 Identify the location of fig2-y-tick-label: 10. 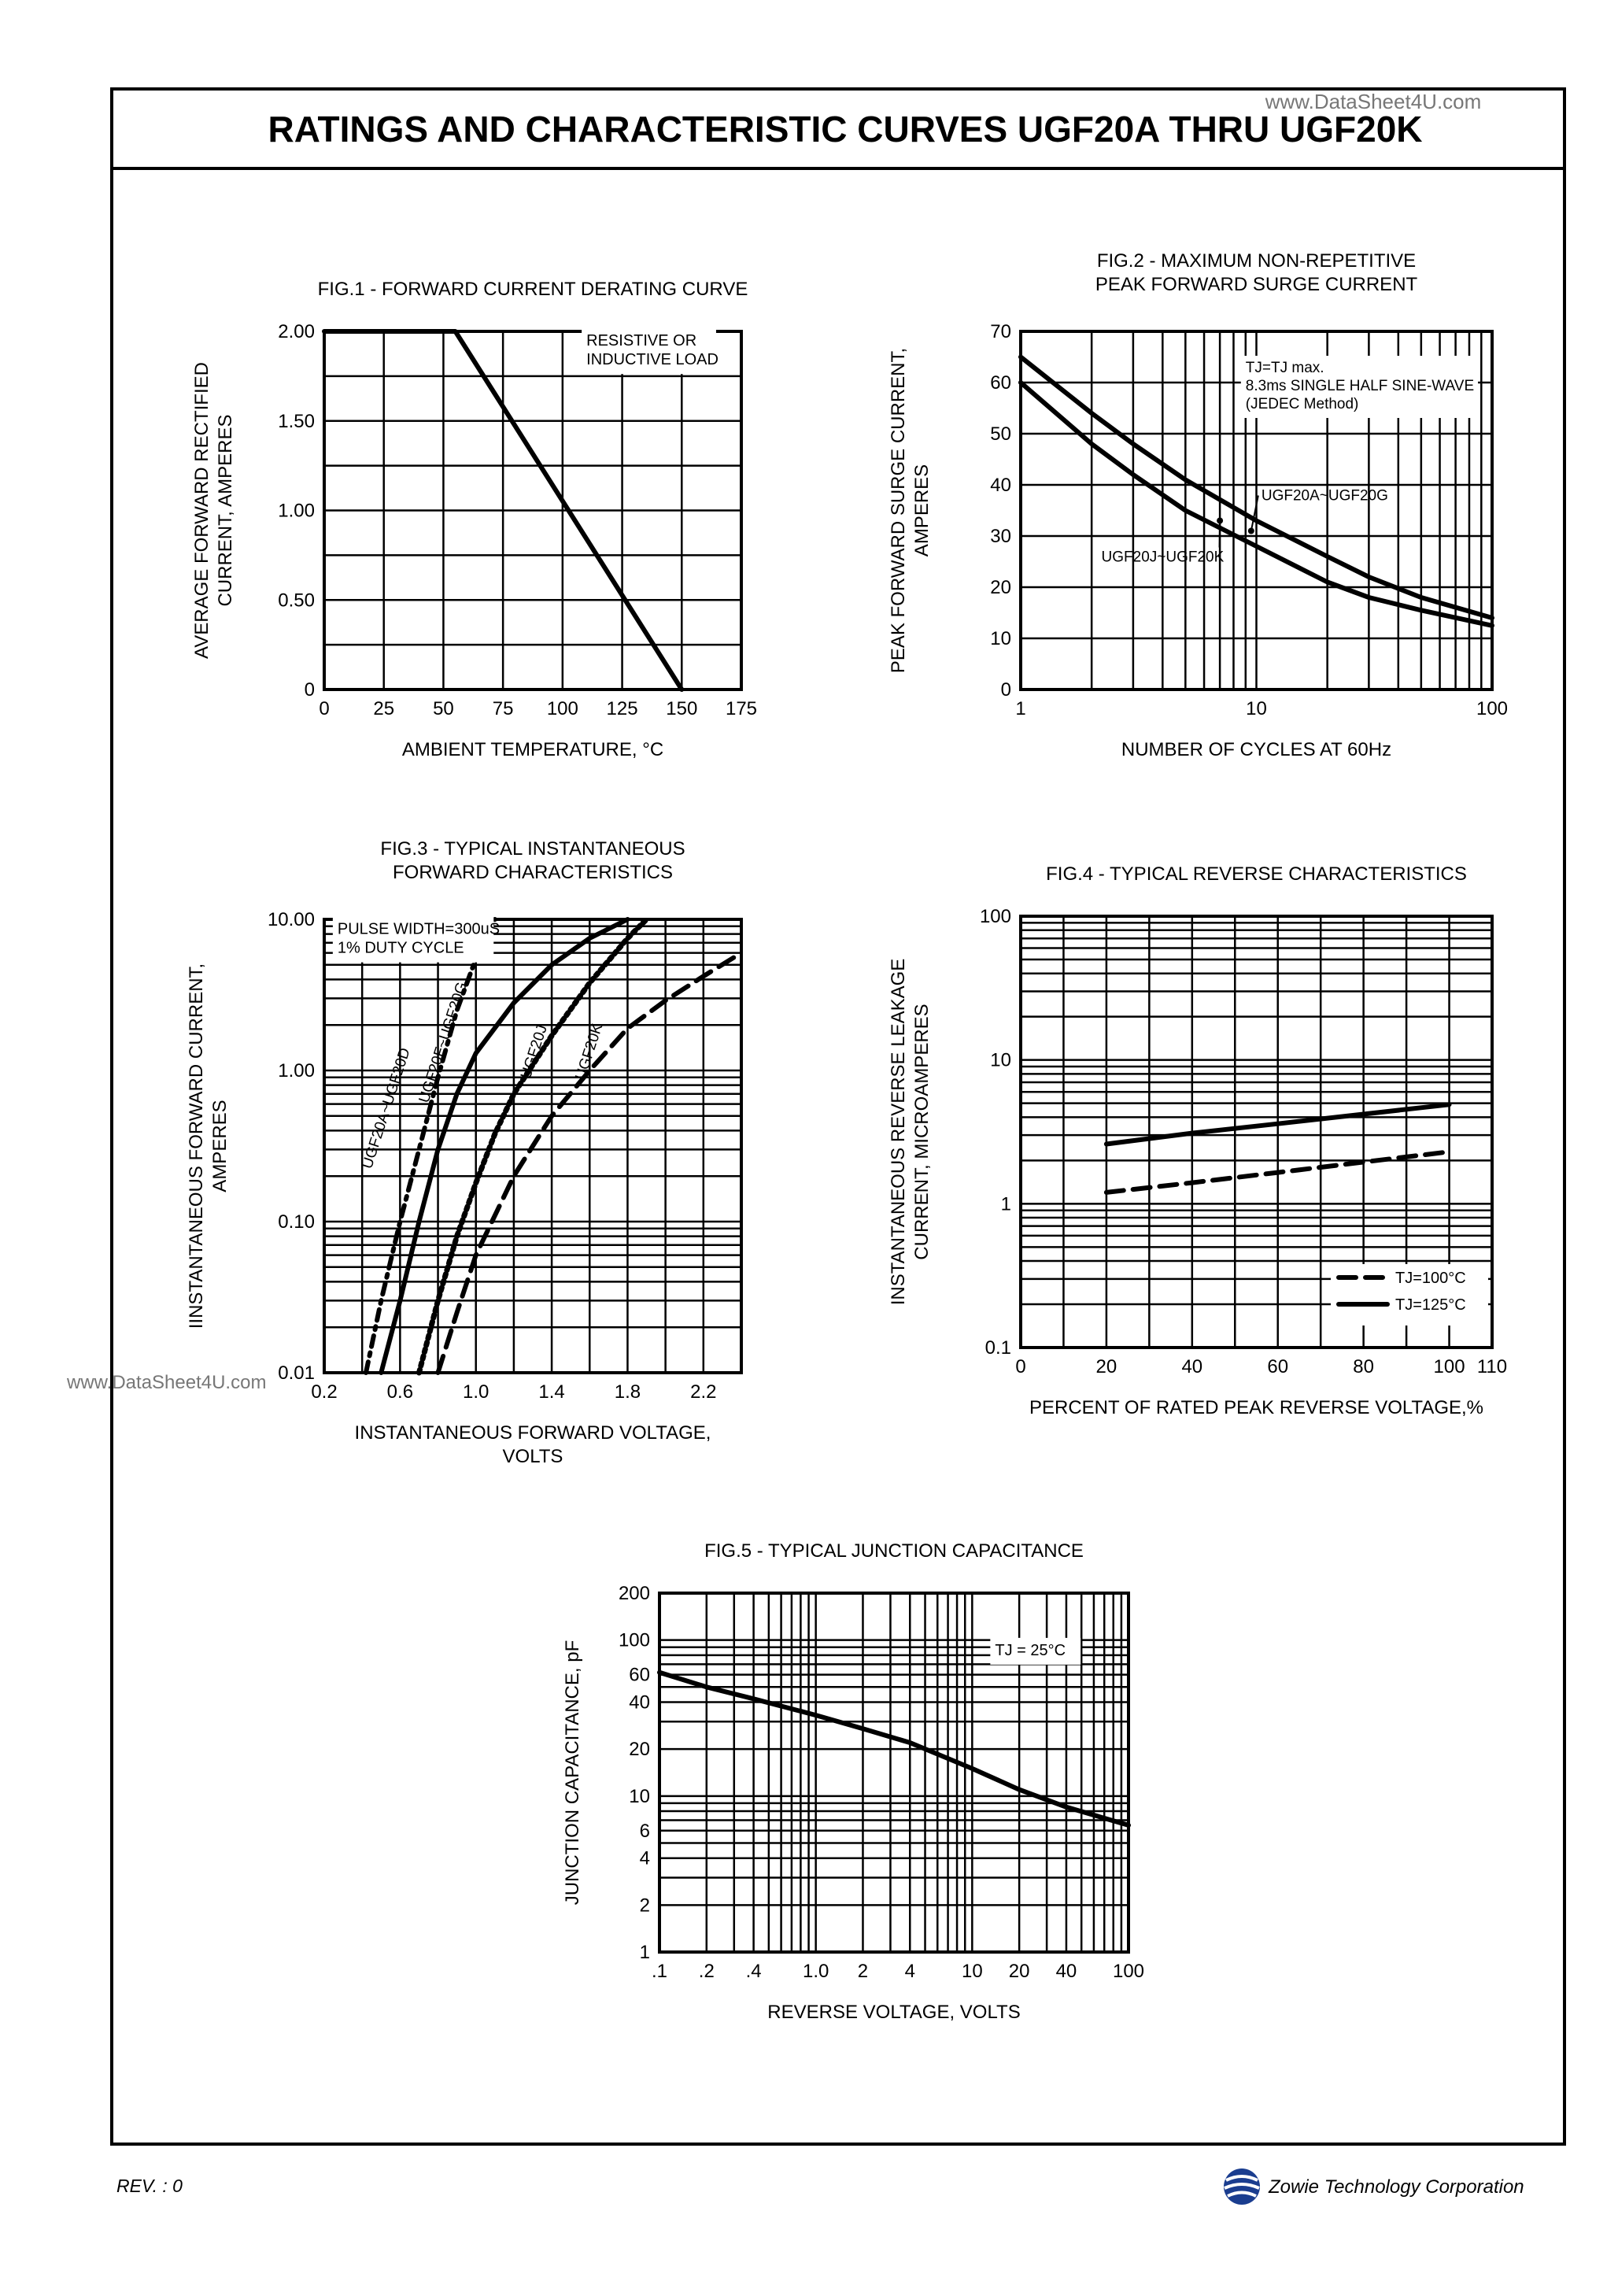
(1000, 638).